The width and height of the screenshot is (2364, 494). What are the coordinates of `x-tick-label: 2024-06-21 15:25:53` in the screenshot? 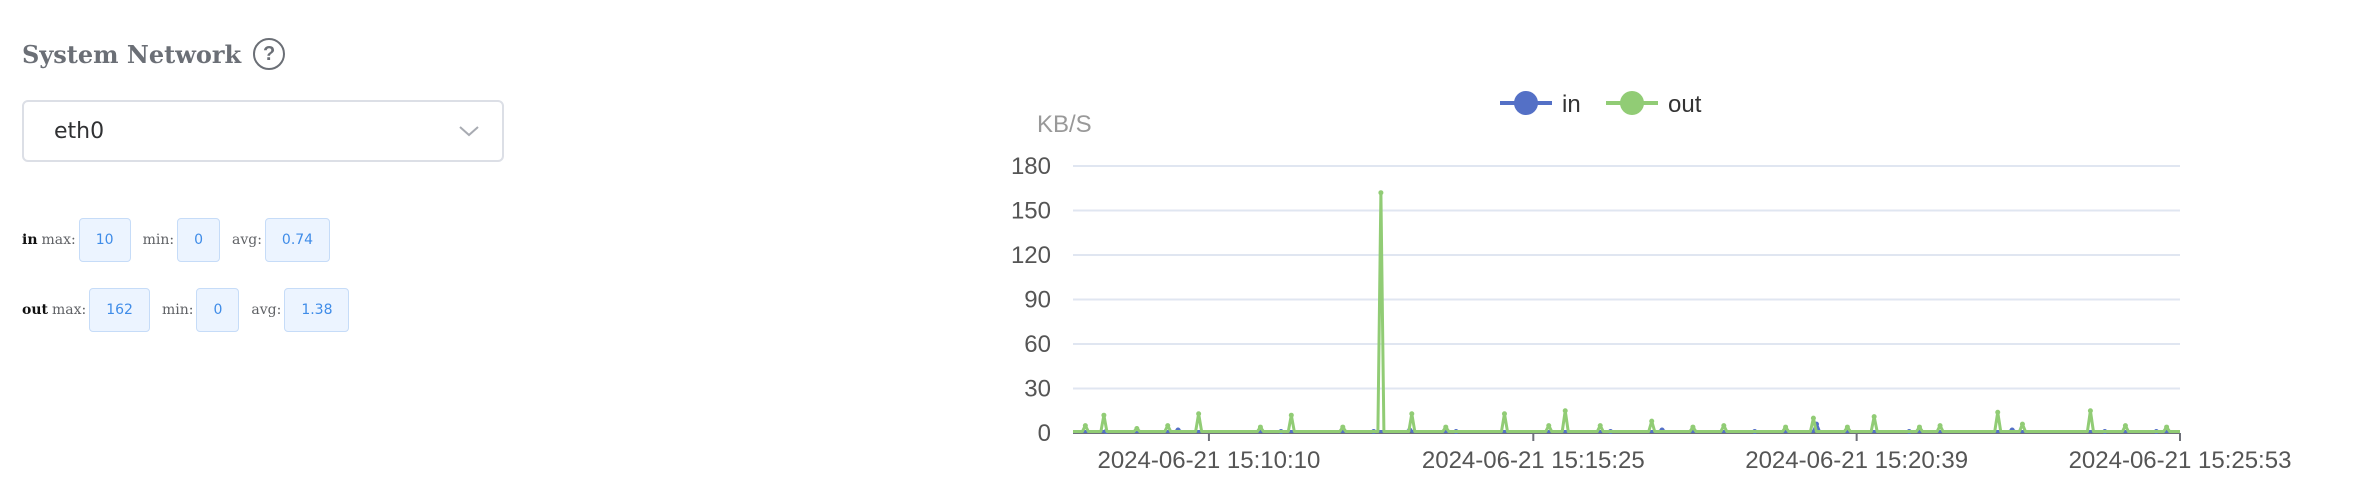 It's located at (2180, 460).